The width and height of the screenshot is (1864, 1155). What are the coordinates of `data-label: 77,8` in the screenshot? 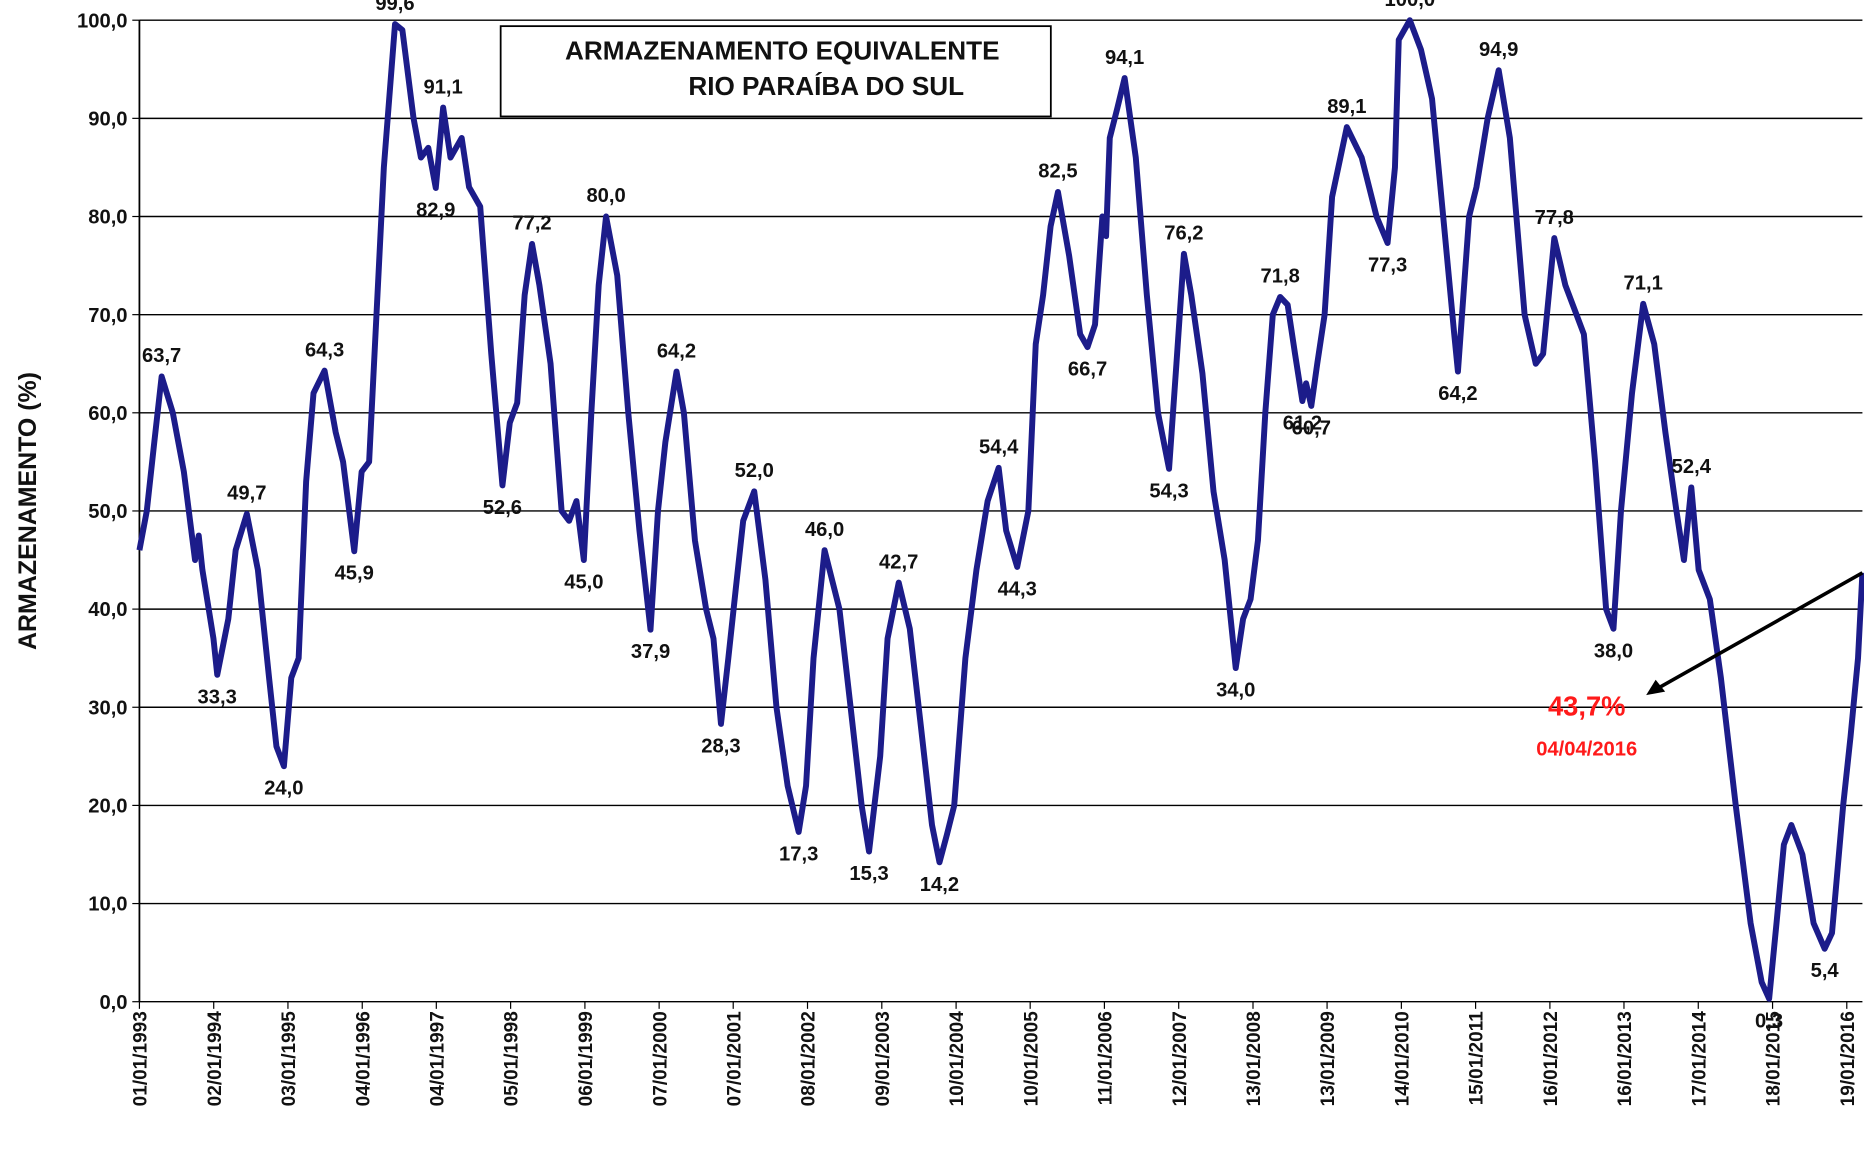 It's located at (1554, 218).